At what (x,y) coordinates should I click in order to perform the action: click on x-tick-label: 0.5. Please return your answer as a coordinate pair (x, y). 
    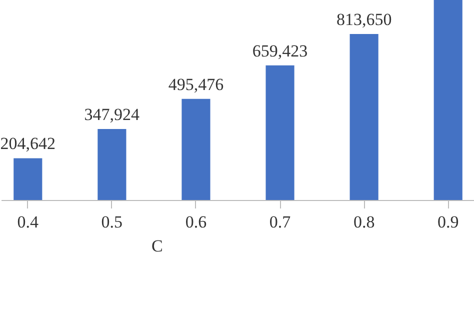
    Looking at the image, I should click on (112, 222).